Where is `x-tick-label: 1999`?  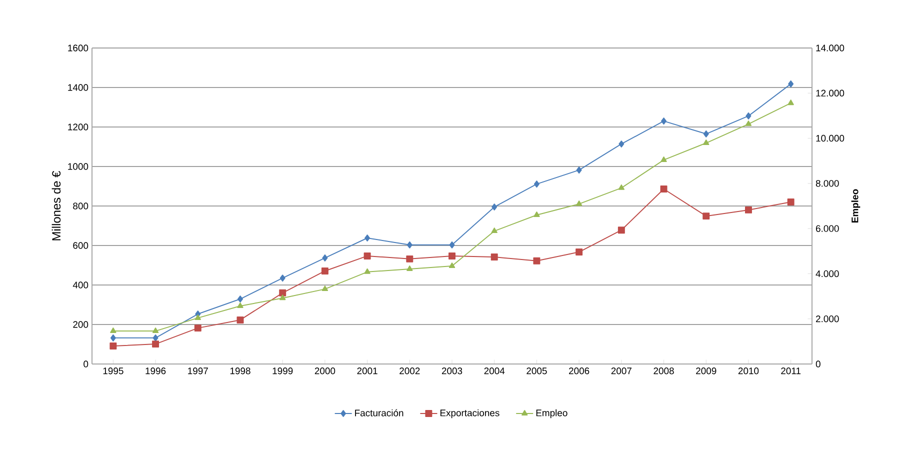 x-tick-label: 1999 is located at coordinates (282, 371).